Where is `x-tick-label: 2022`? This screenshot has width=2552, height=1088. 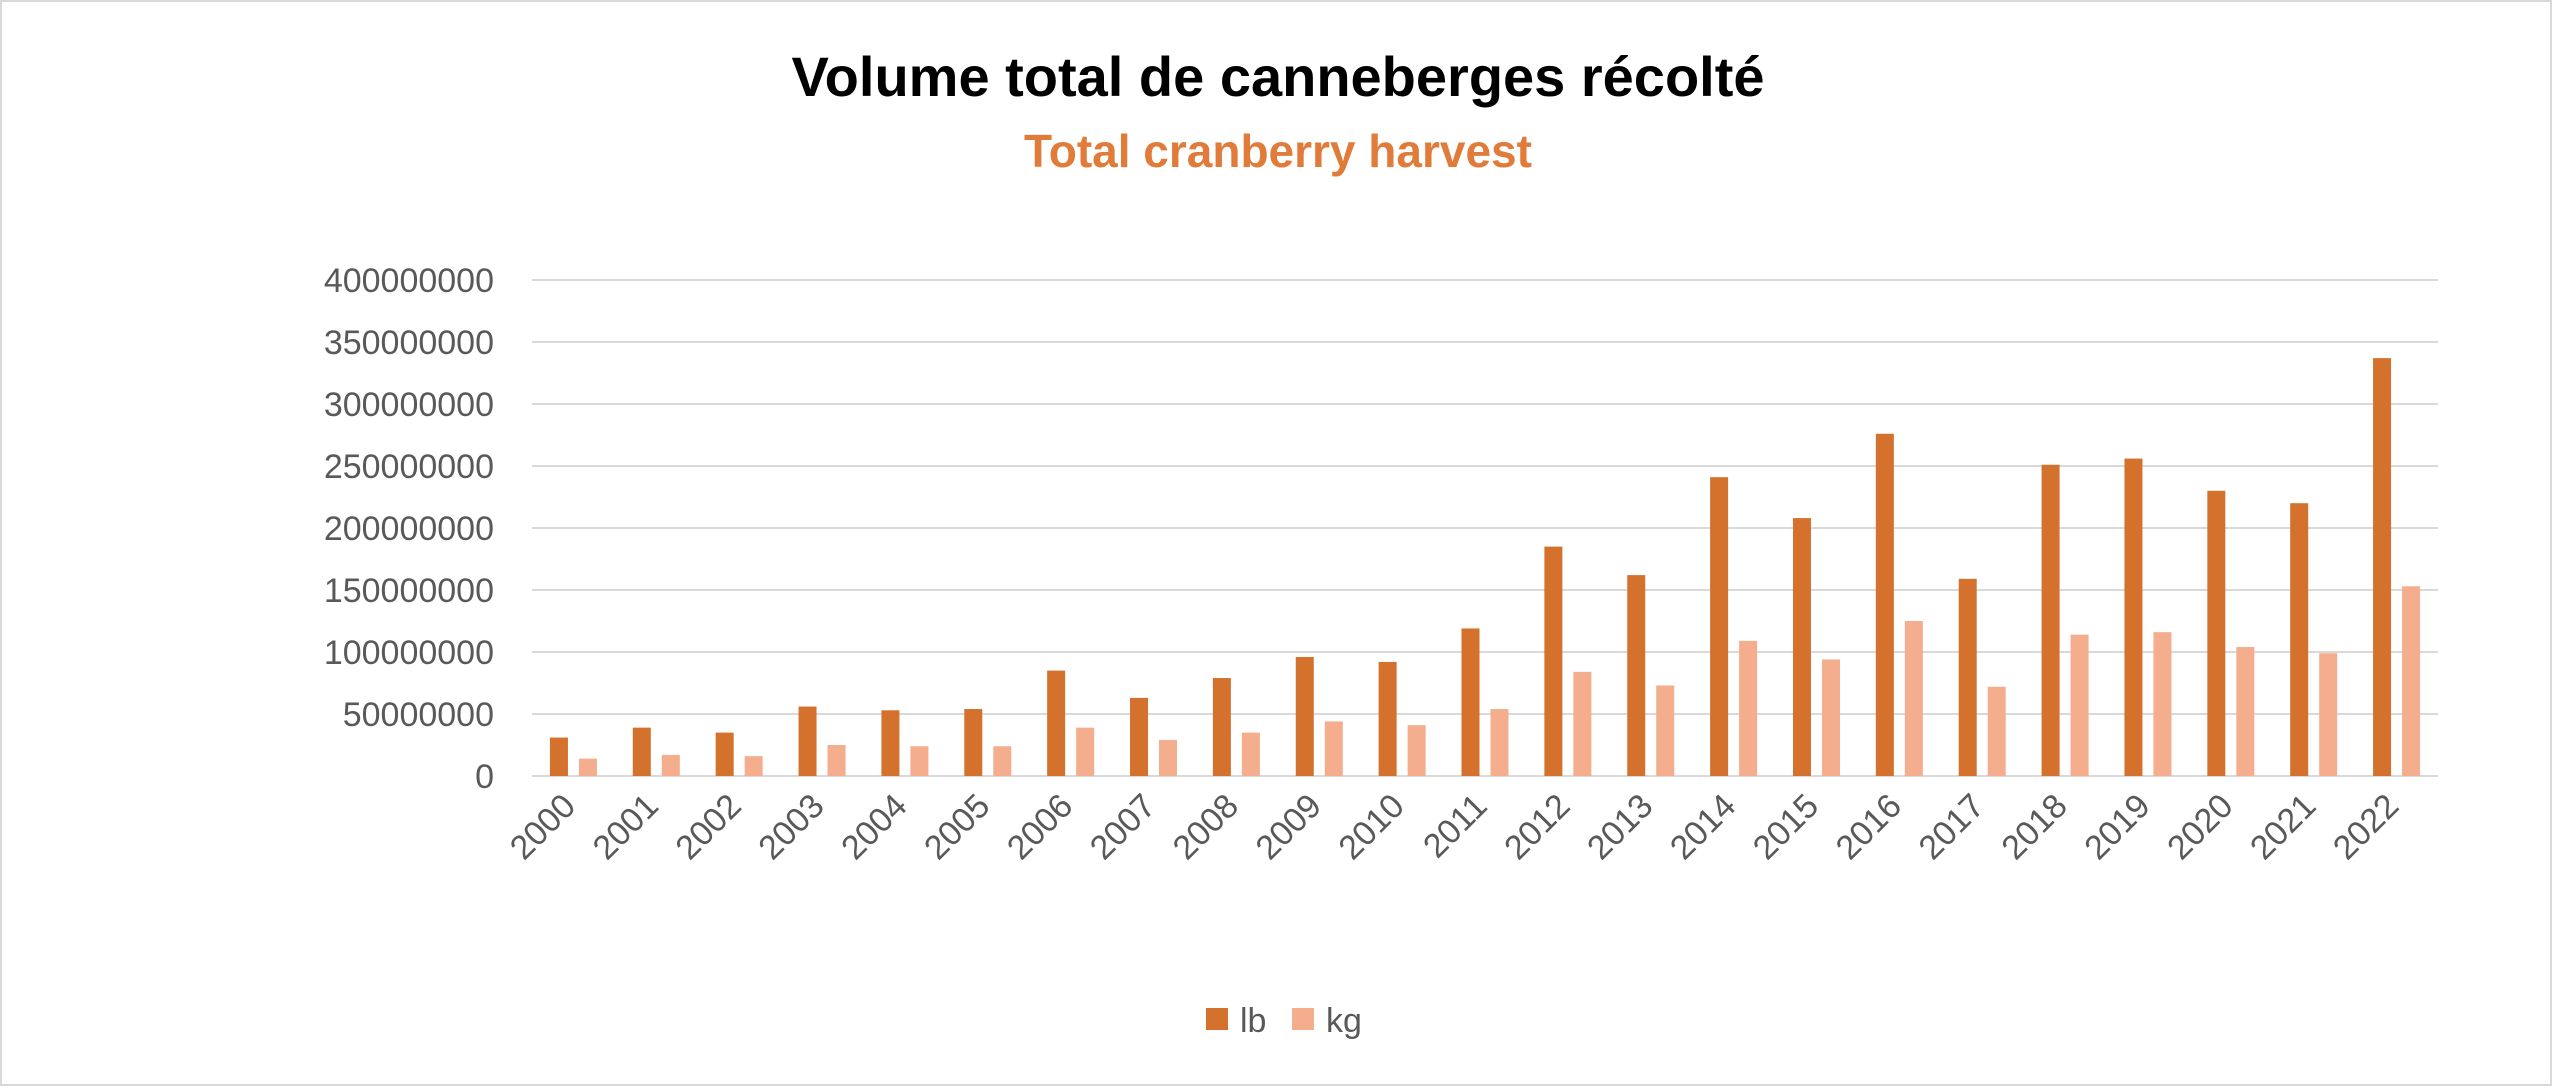 x-tick-label: 2022 is located at coordinates (2366, 827).